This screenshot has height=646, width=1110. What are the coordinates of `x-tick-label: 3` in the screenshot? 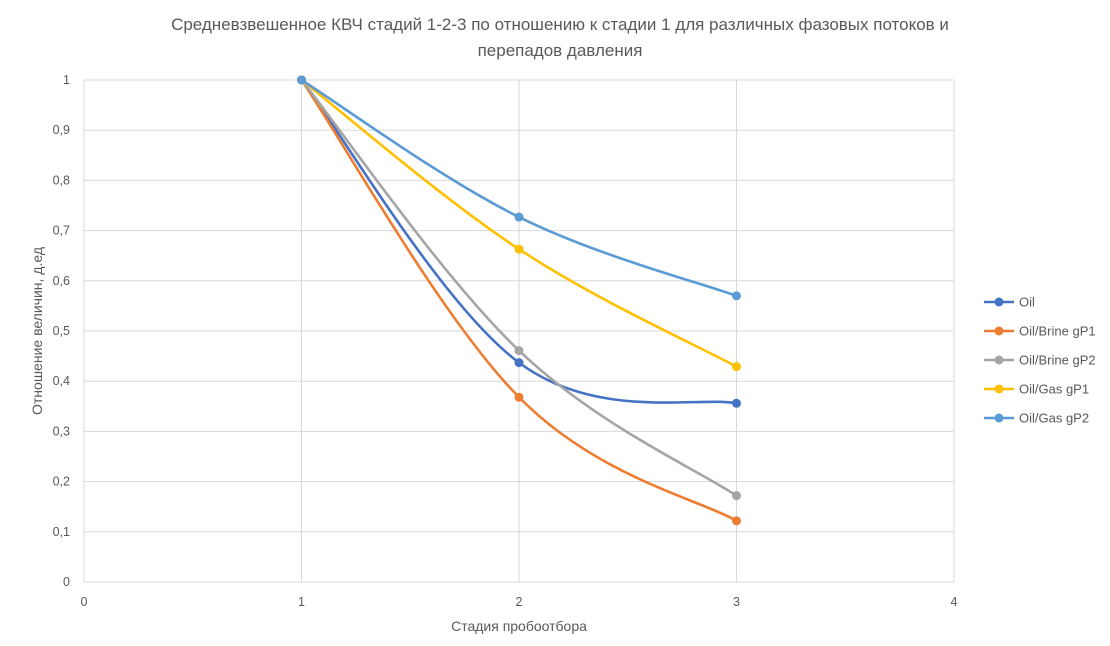 It's located at (736, 602).